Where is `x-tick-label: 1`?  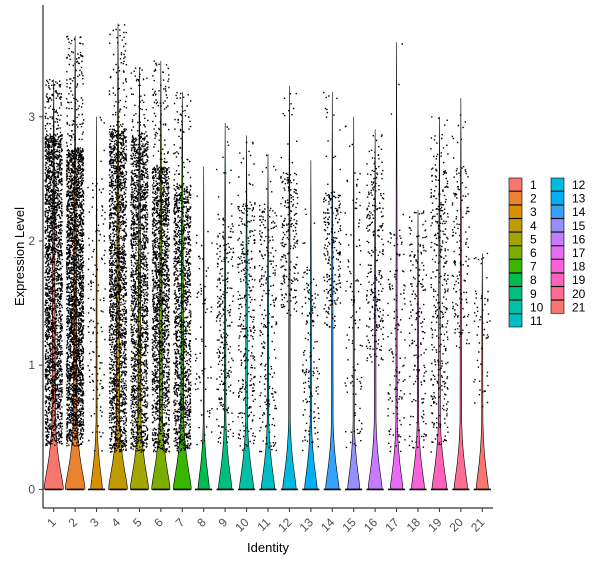
x-tick-label: 1 is located at coordinates (51, 522).